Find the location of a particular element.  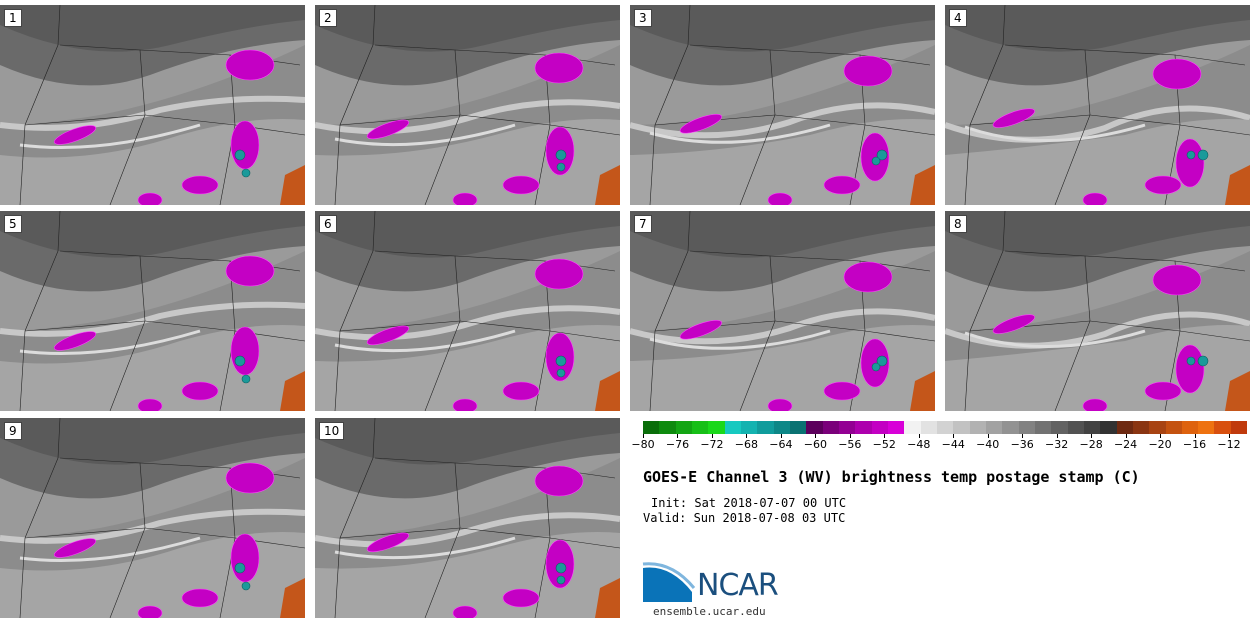

stamp-panel: 2 is located at coordinates (467, 105).